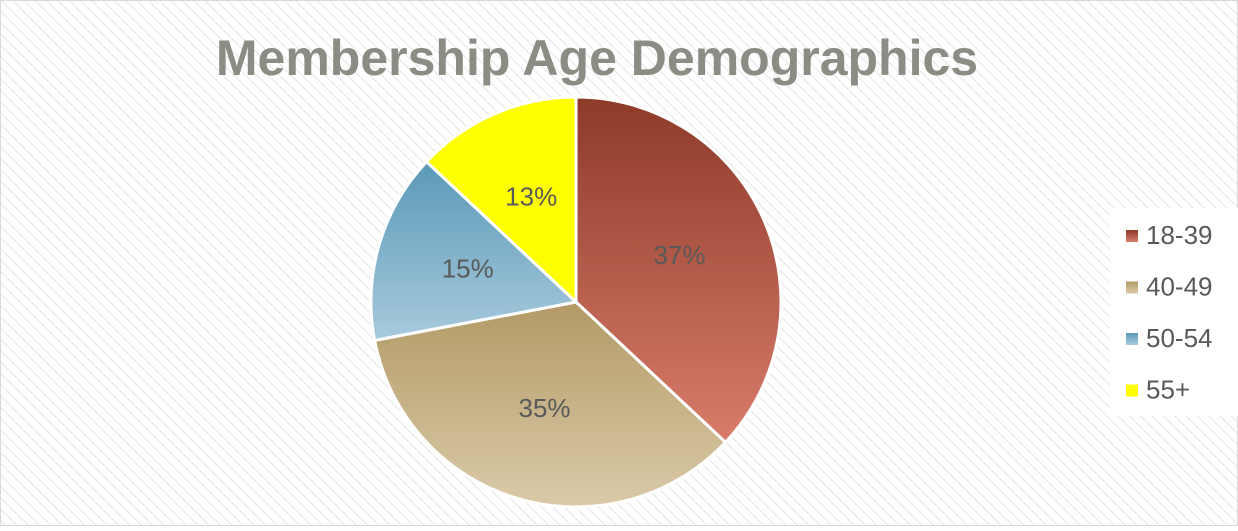 The width and height of the screenshot is (1238, 531). What do you see at coordinates (1168, 389) in the screenshot?
I see `legend-label: 55+` at bounding box center [1168, 389].